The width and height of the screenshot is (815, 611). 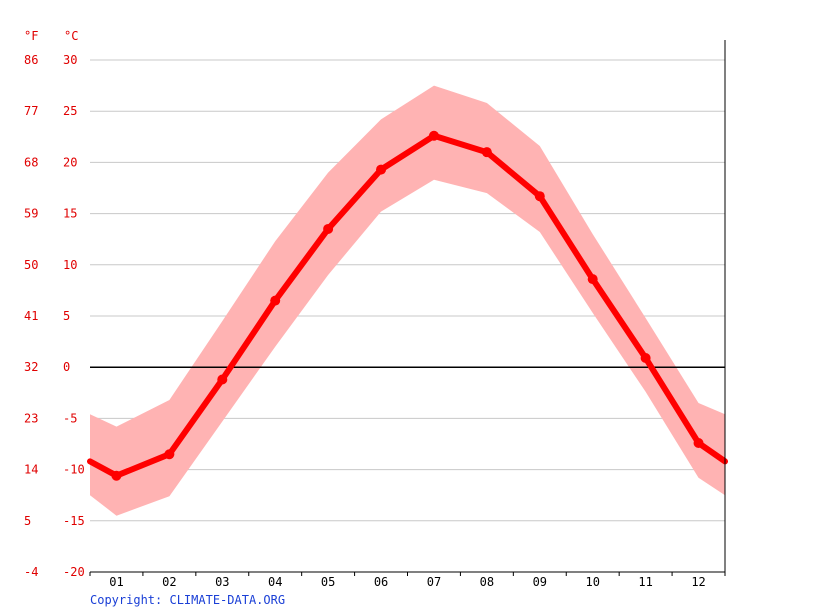 What do you see at coordinates (116, 582) in the screenshot?
I see `x-tick-label: 01` at bounding box center [116, 582].